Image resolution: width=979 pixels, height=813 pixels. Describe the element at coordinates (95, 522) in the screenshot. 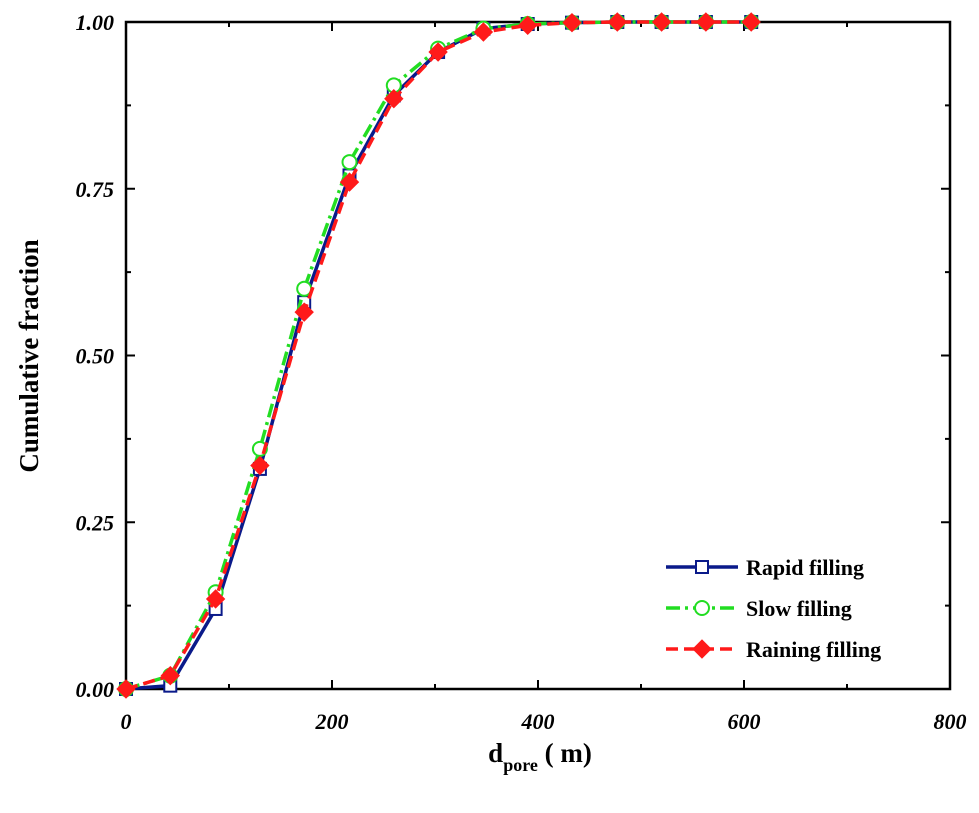

I see `y-tick-label: 0.25` at that location.